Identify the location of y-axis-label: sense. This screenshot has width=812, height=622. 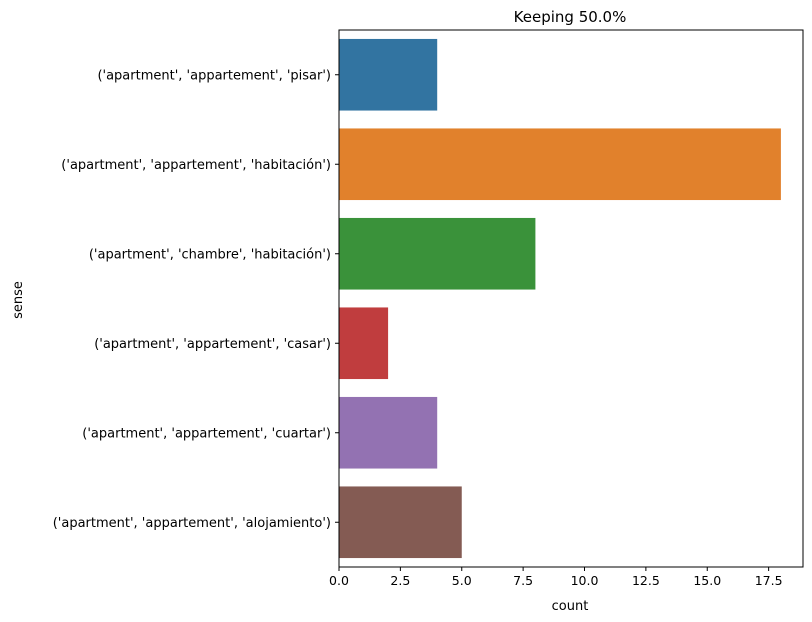
(18, 300).